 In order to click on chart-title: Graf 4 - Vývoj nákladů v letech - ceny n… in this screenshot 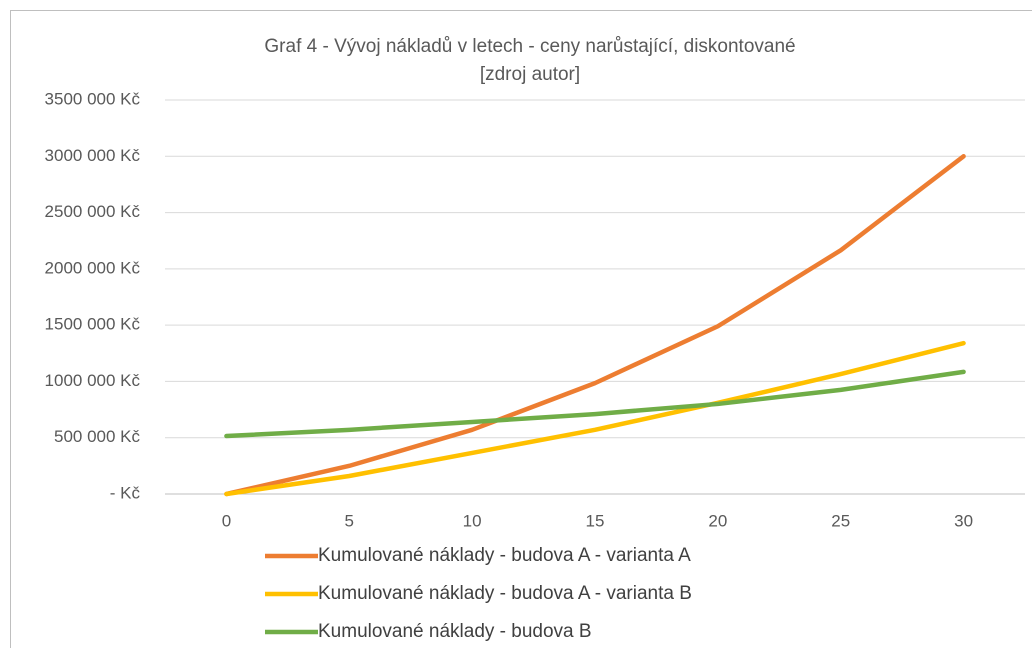, I will do `click(529, 46)`.